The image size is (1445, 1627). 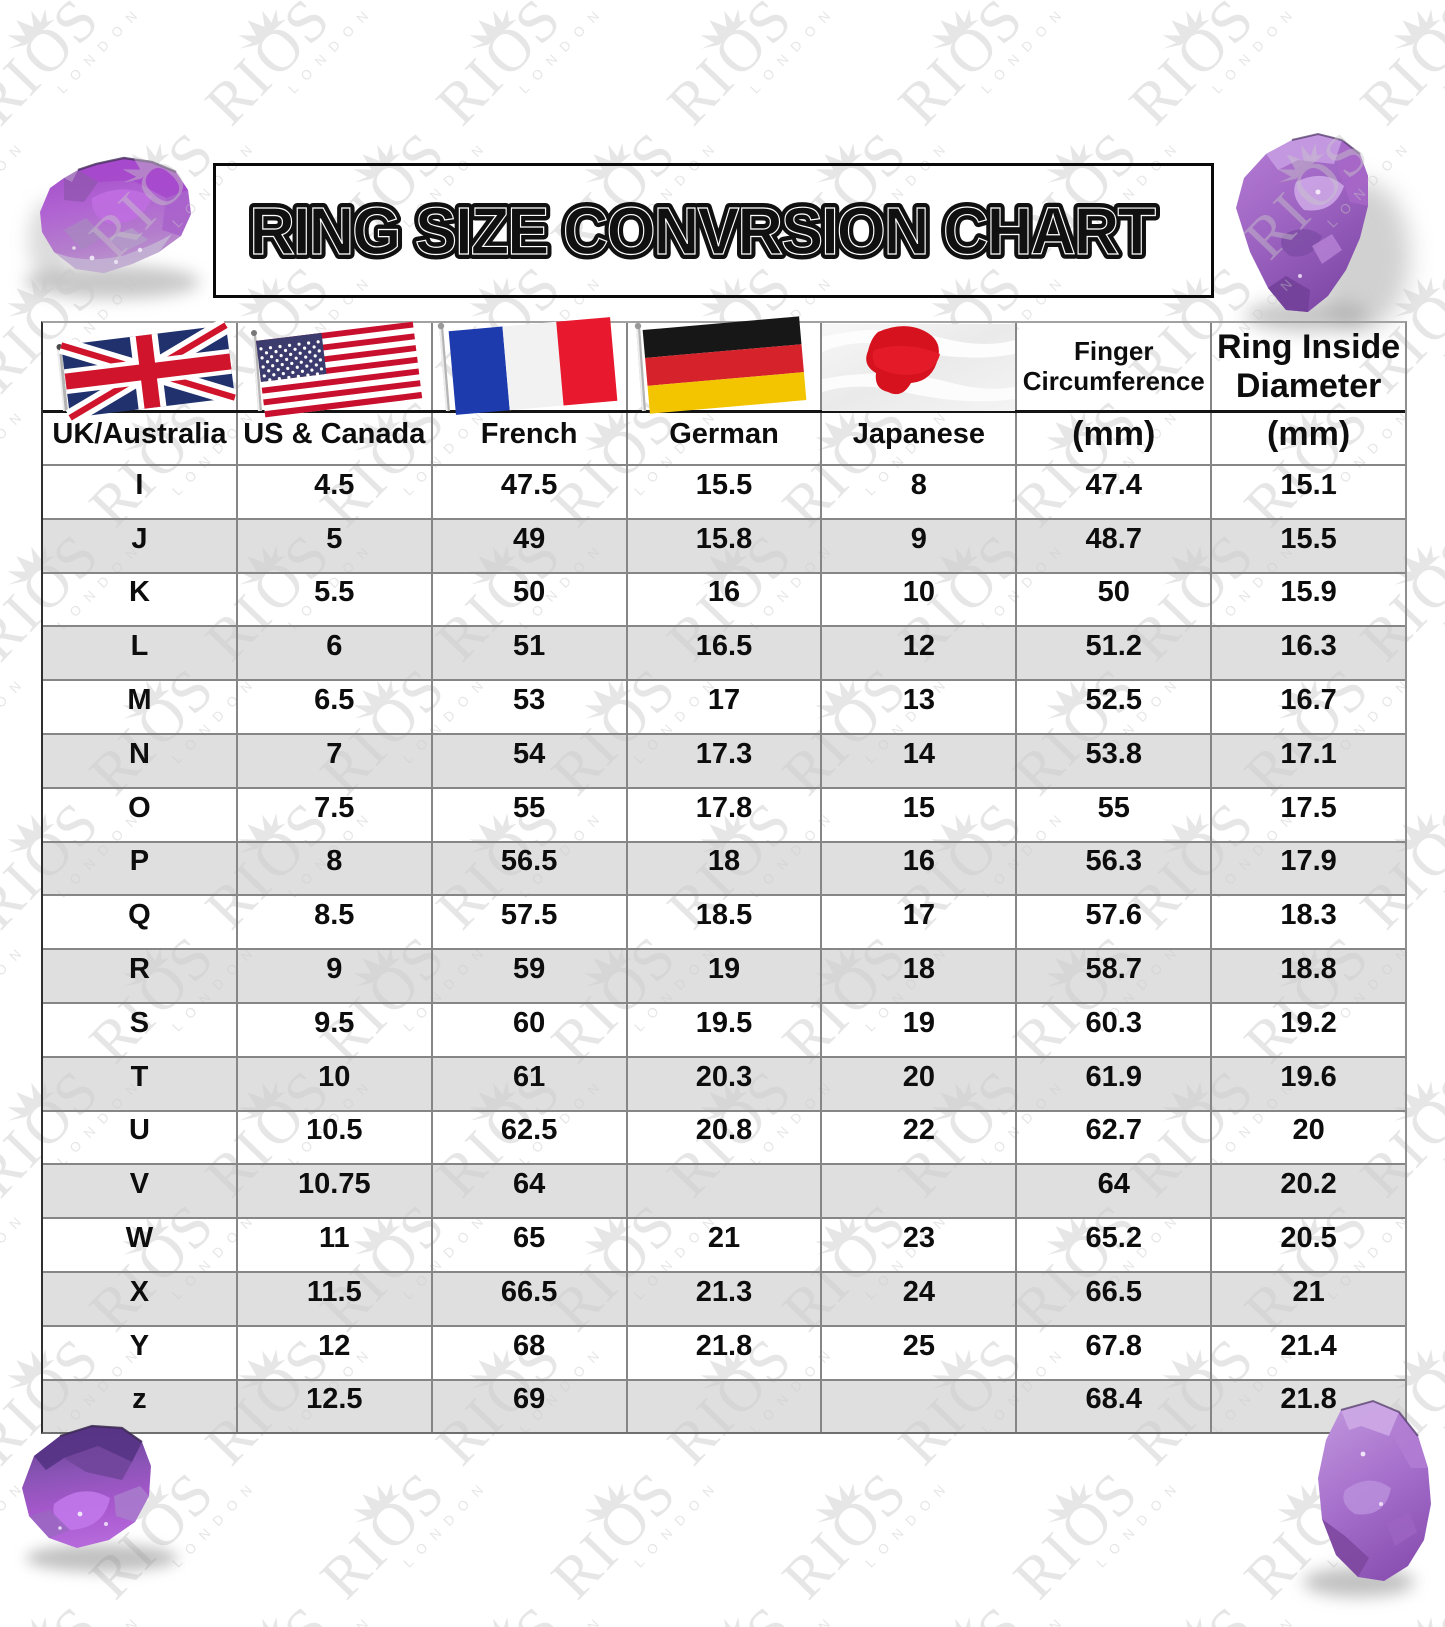 I want to click on svg-text: RING SIZE CONVRSION CHART, so click(x=702, y=230).